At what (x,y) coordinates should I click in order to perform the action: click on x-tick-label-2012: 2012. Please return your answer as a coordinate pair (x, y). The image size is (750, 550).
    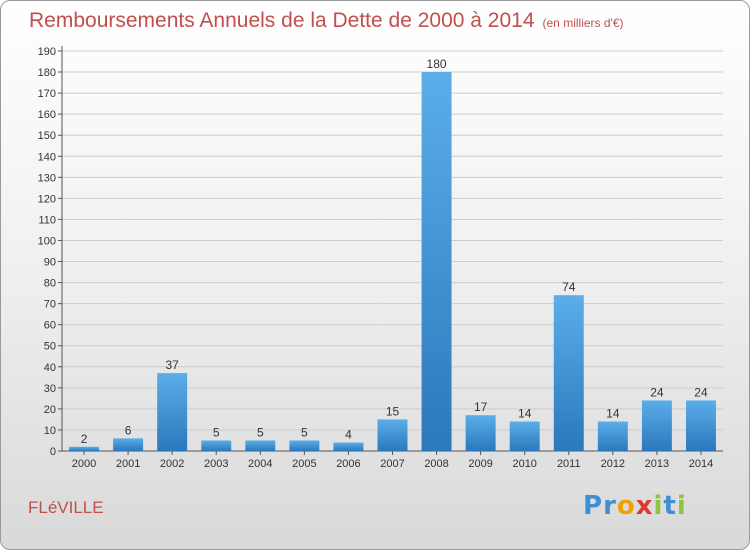
    Looking at the image, I should click on (613, 464).